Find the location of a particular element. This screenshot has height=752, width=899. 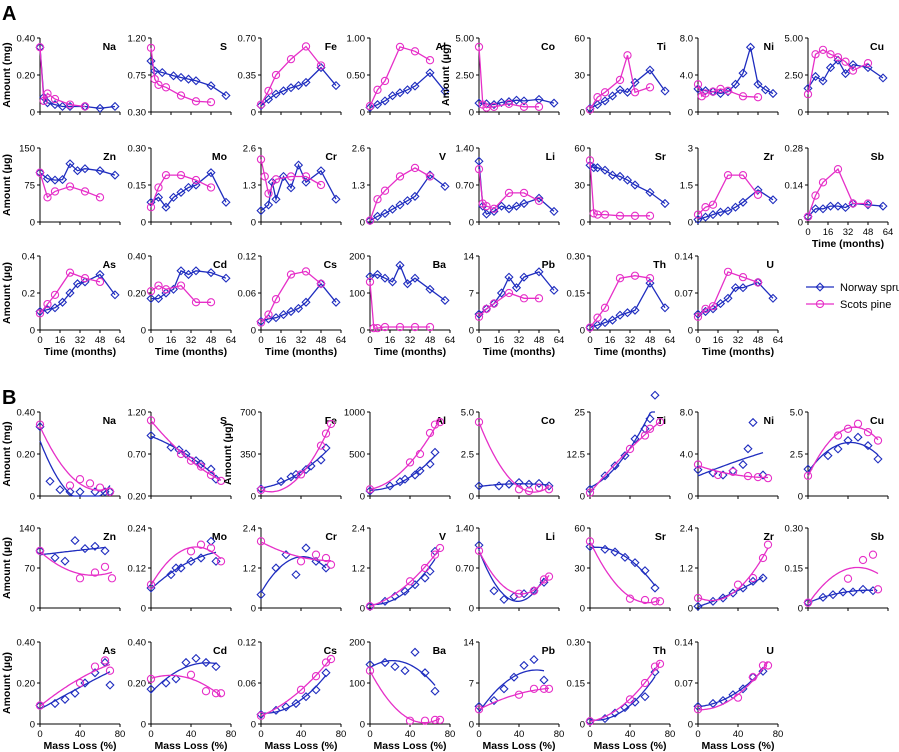

y-tick-label: 14 is located at coordinates (468, 257).